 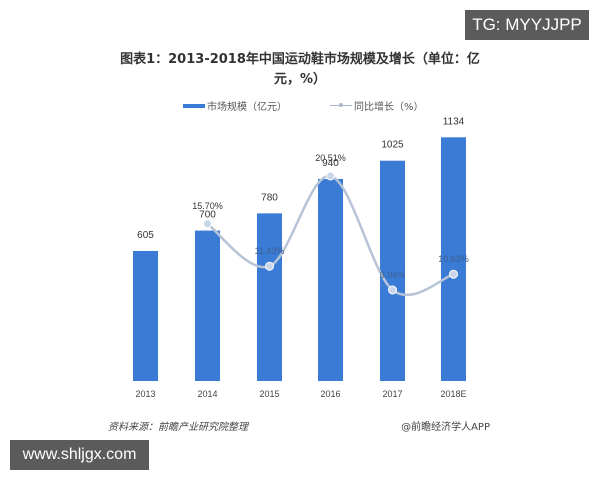 I want to click on legend-bar-label: 市场规模（亿元）, so click(x=247, y=107).